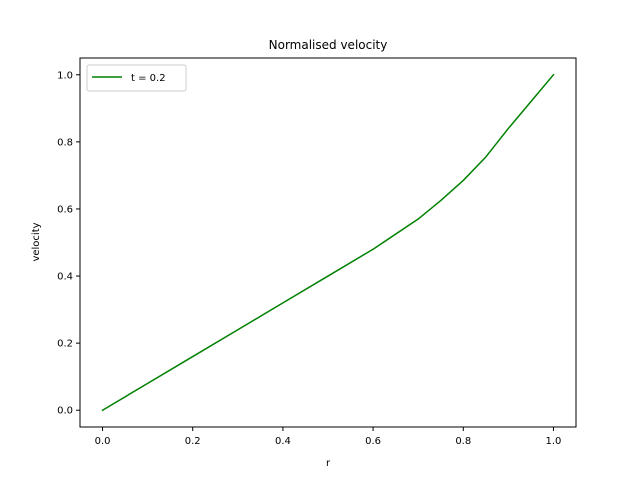  I want to click on legend-label: t = 0.2, so click(148, 78).